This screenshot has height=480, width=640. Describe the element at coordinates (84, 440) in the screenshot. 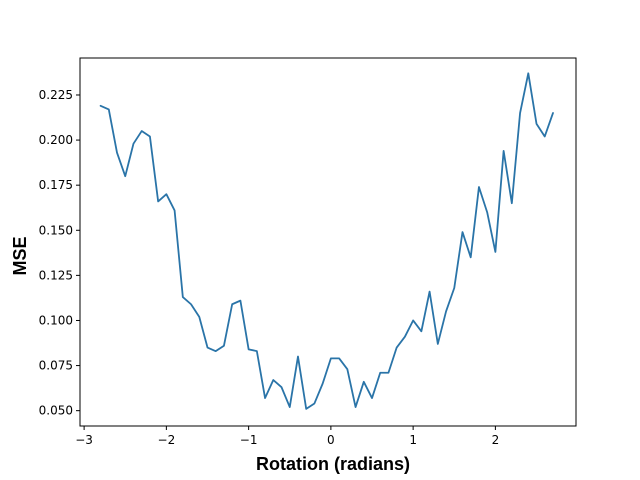

I see `x-tick-label: −3` at that location.